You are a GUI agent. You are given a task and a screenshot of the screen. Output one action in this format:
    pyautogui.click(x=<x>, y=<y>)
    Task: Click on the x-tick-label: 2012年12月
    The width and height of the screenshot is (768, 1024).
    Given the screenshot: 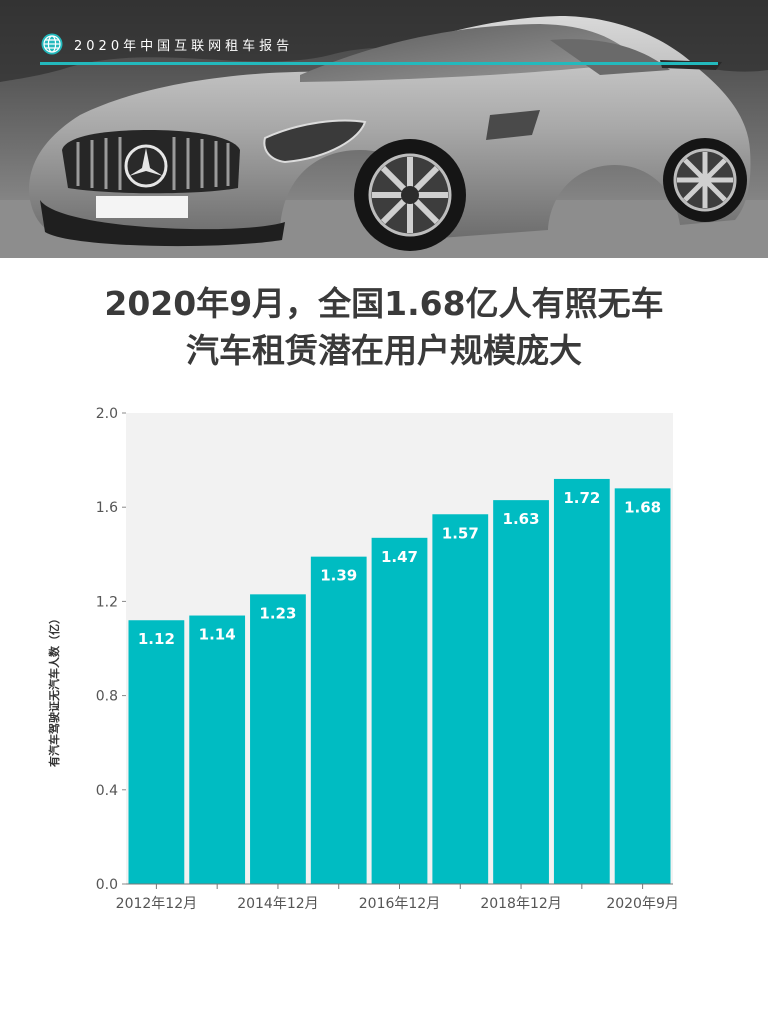 What is the action you would take?
    pyautogui.click(x=156, y=904)
    